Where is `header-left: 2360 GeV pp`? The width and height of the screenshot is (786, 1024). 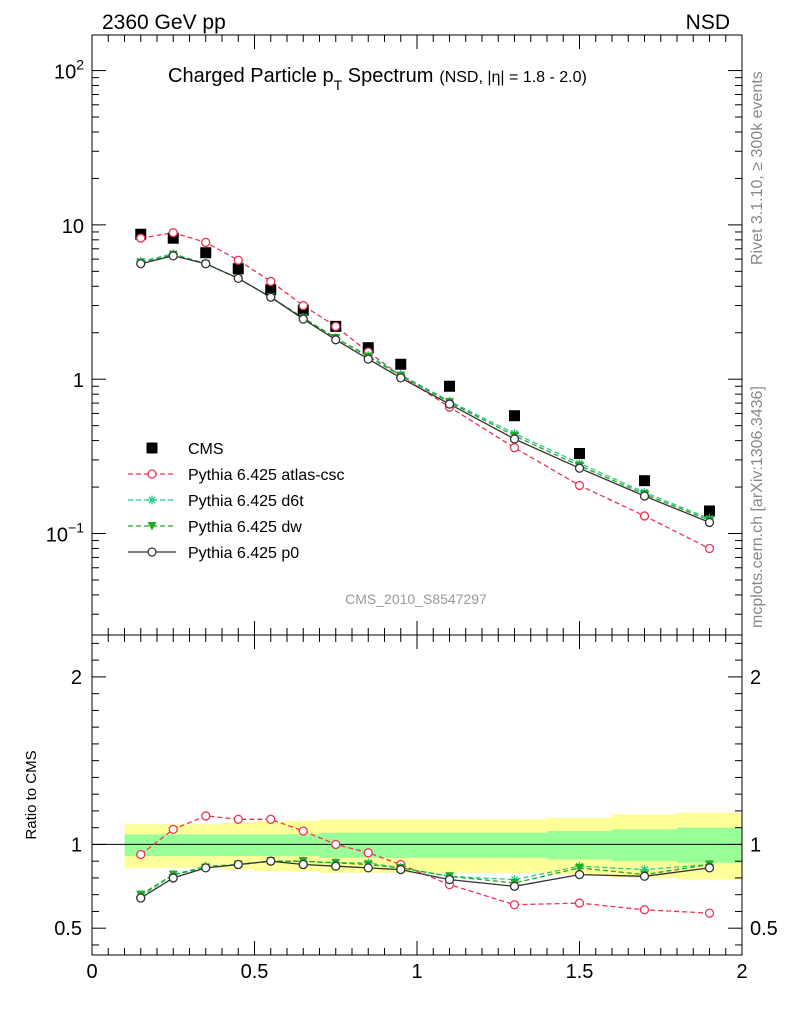 header-left: 2360 GeV pp is located at coordinates (164, 22).